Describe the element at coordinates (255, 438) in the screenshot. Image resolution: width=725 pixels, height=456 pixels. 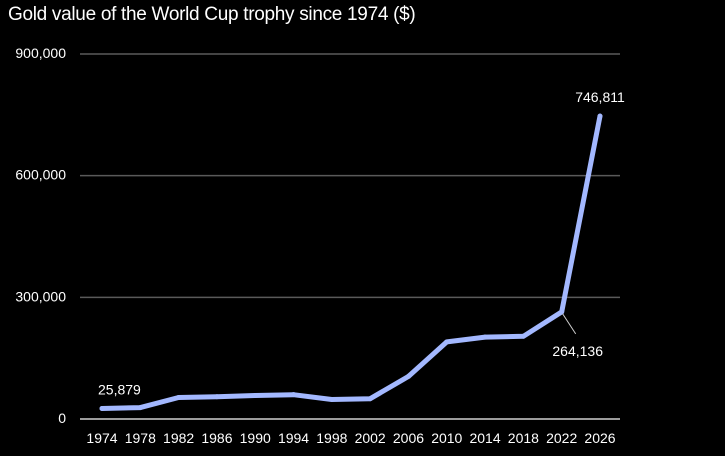
I see `x-tick-label: 1990` at that location.